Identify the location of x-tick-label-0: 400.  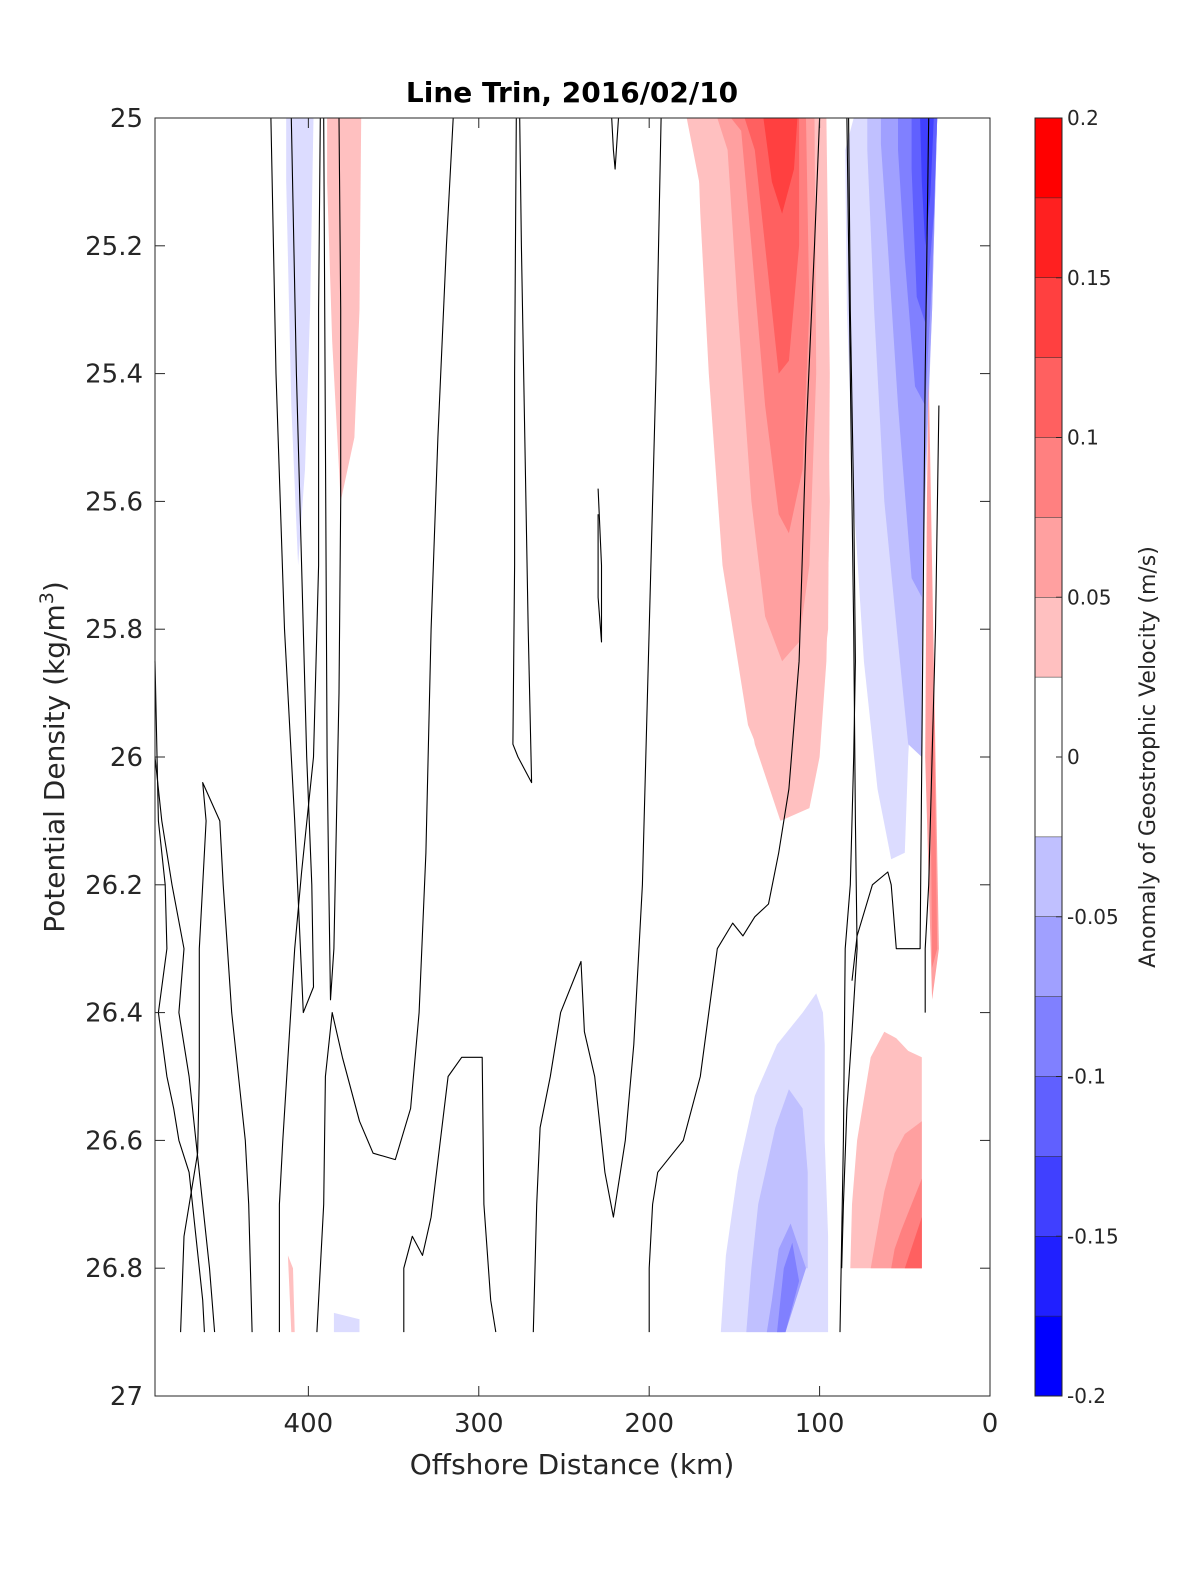
(309, 1424).